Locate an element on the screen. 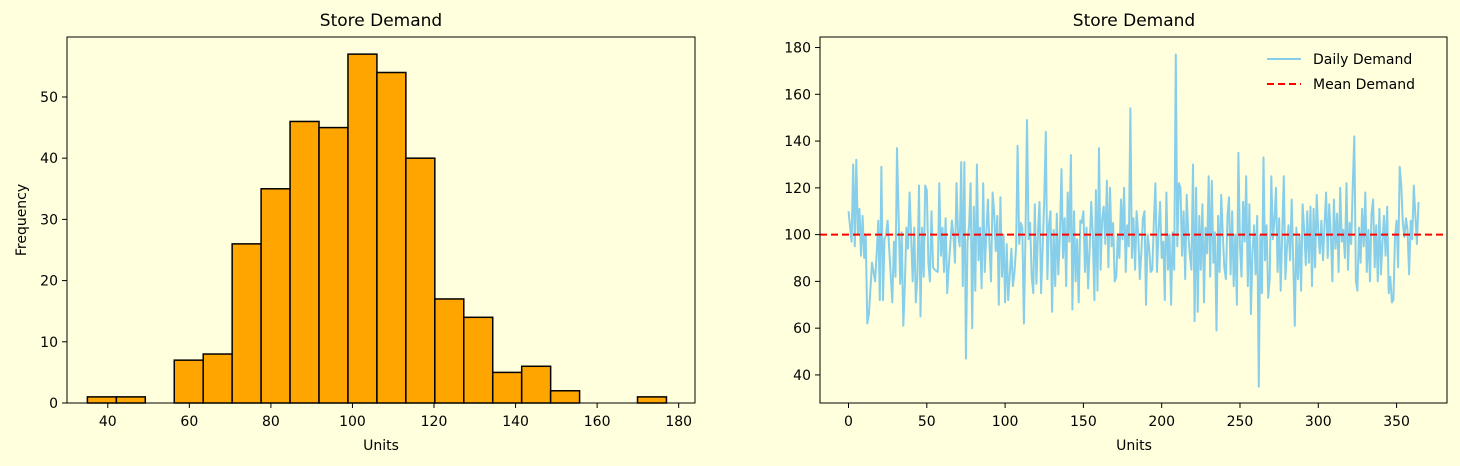 Image resolution: width=1460 pixels, height=466 pixels. legend: Daily Demand Mean Demand is located at coordinates (1341, 72).